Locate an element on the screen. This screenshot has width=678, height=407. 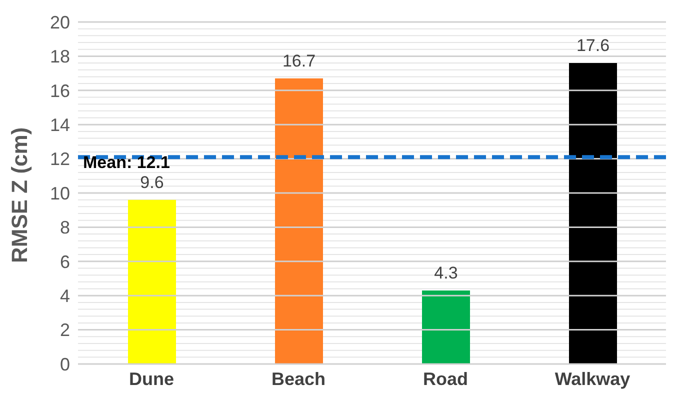
y-tick-label: 16 is located at coordinates (60, 90).